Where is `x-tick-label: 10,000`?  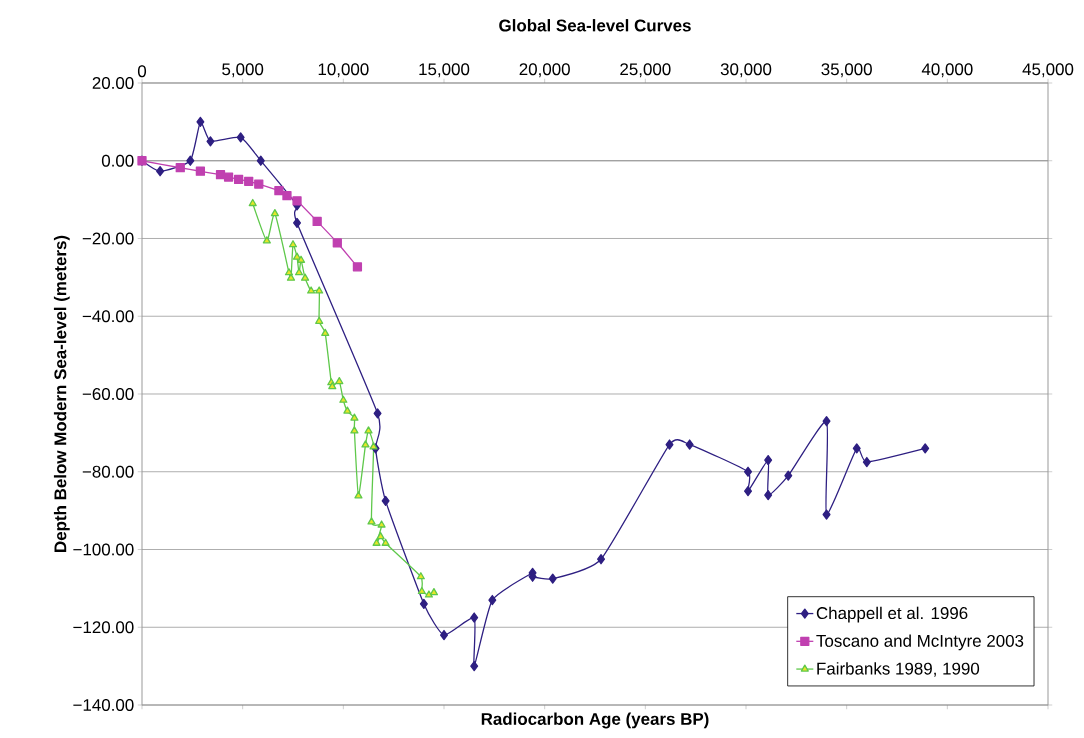 x-tick-label: 10,000 is located at coordinates (343, 70).